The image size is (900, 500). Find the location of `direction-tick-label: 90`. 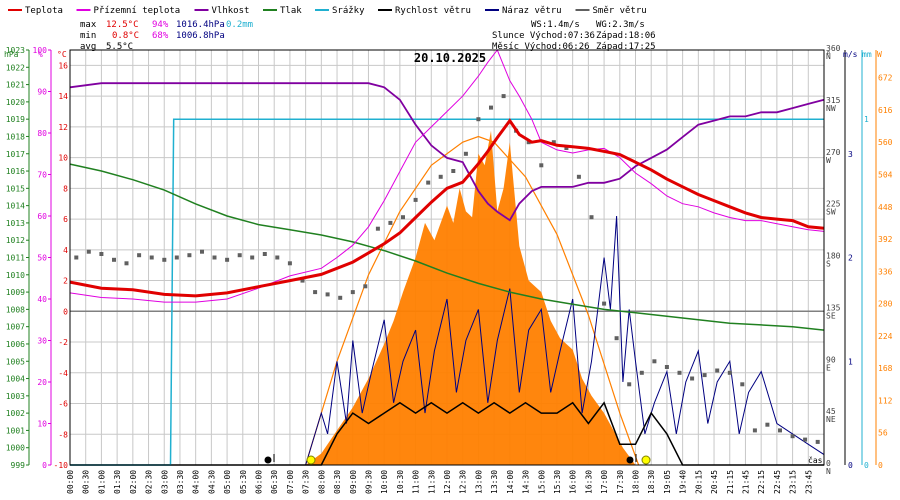

direction-tick-label: 90 is located at coordinates (831, 359).